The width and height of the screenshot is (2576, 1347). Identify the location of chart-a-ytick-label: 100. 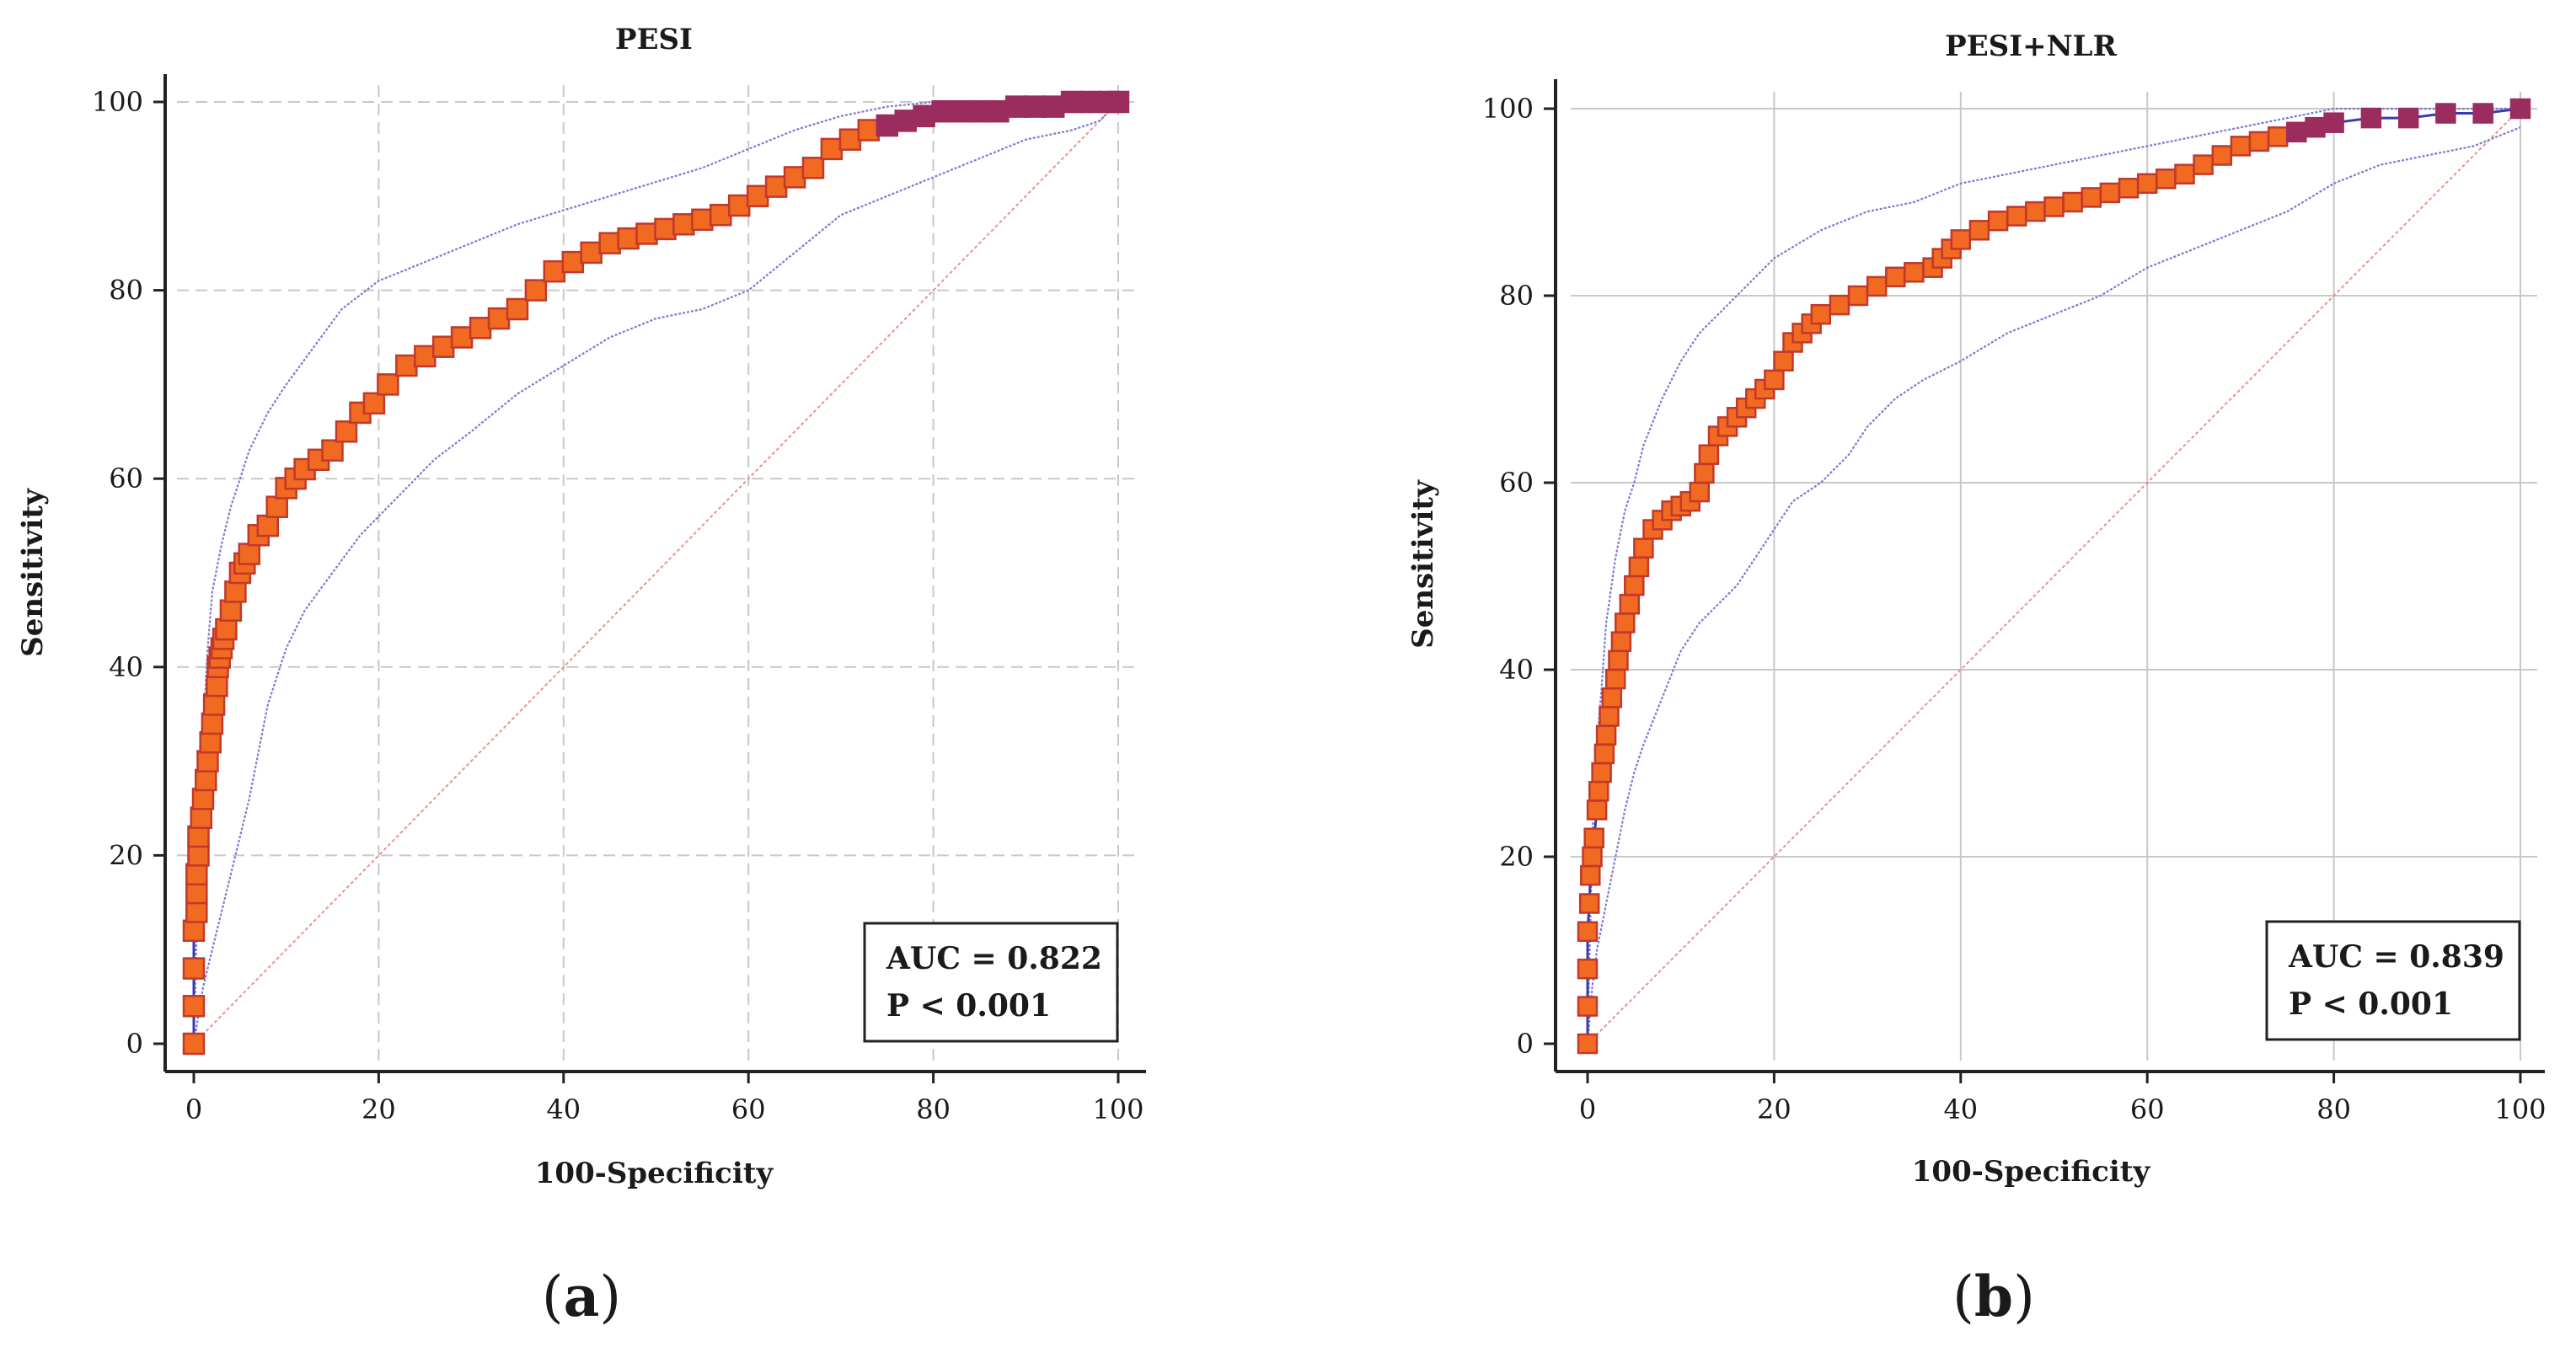
(117, 102).